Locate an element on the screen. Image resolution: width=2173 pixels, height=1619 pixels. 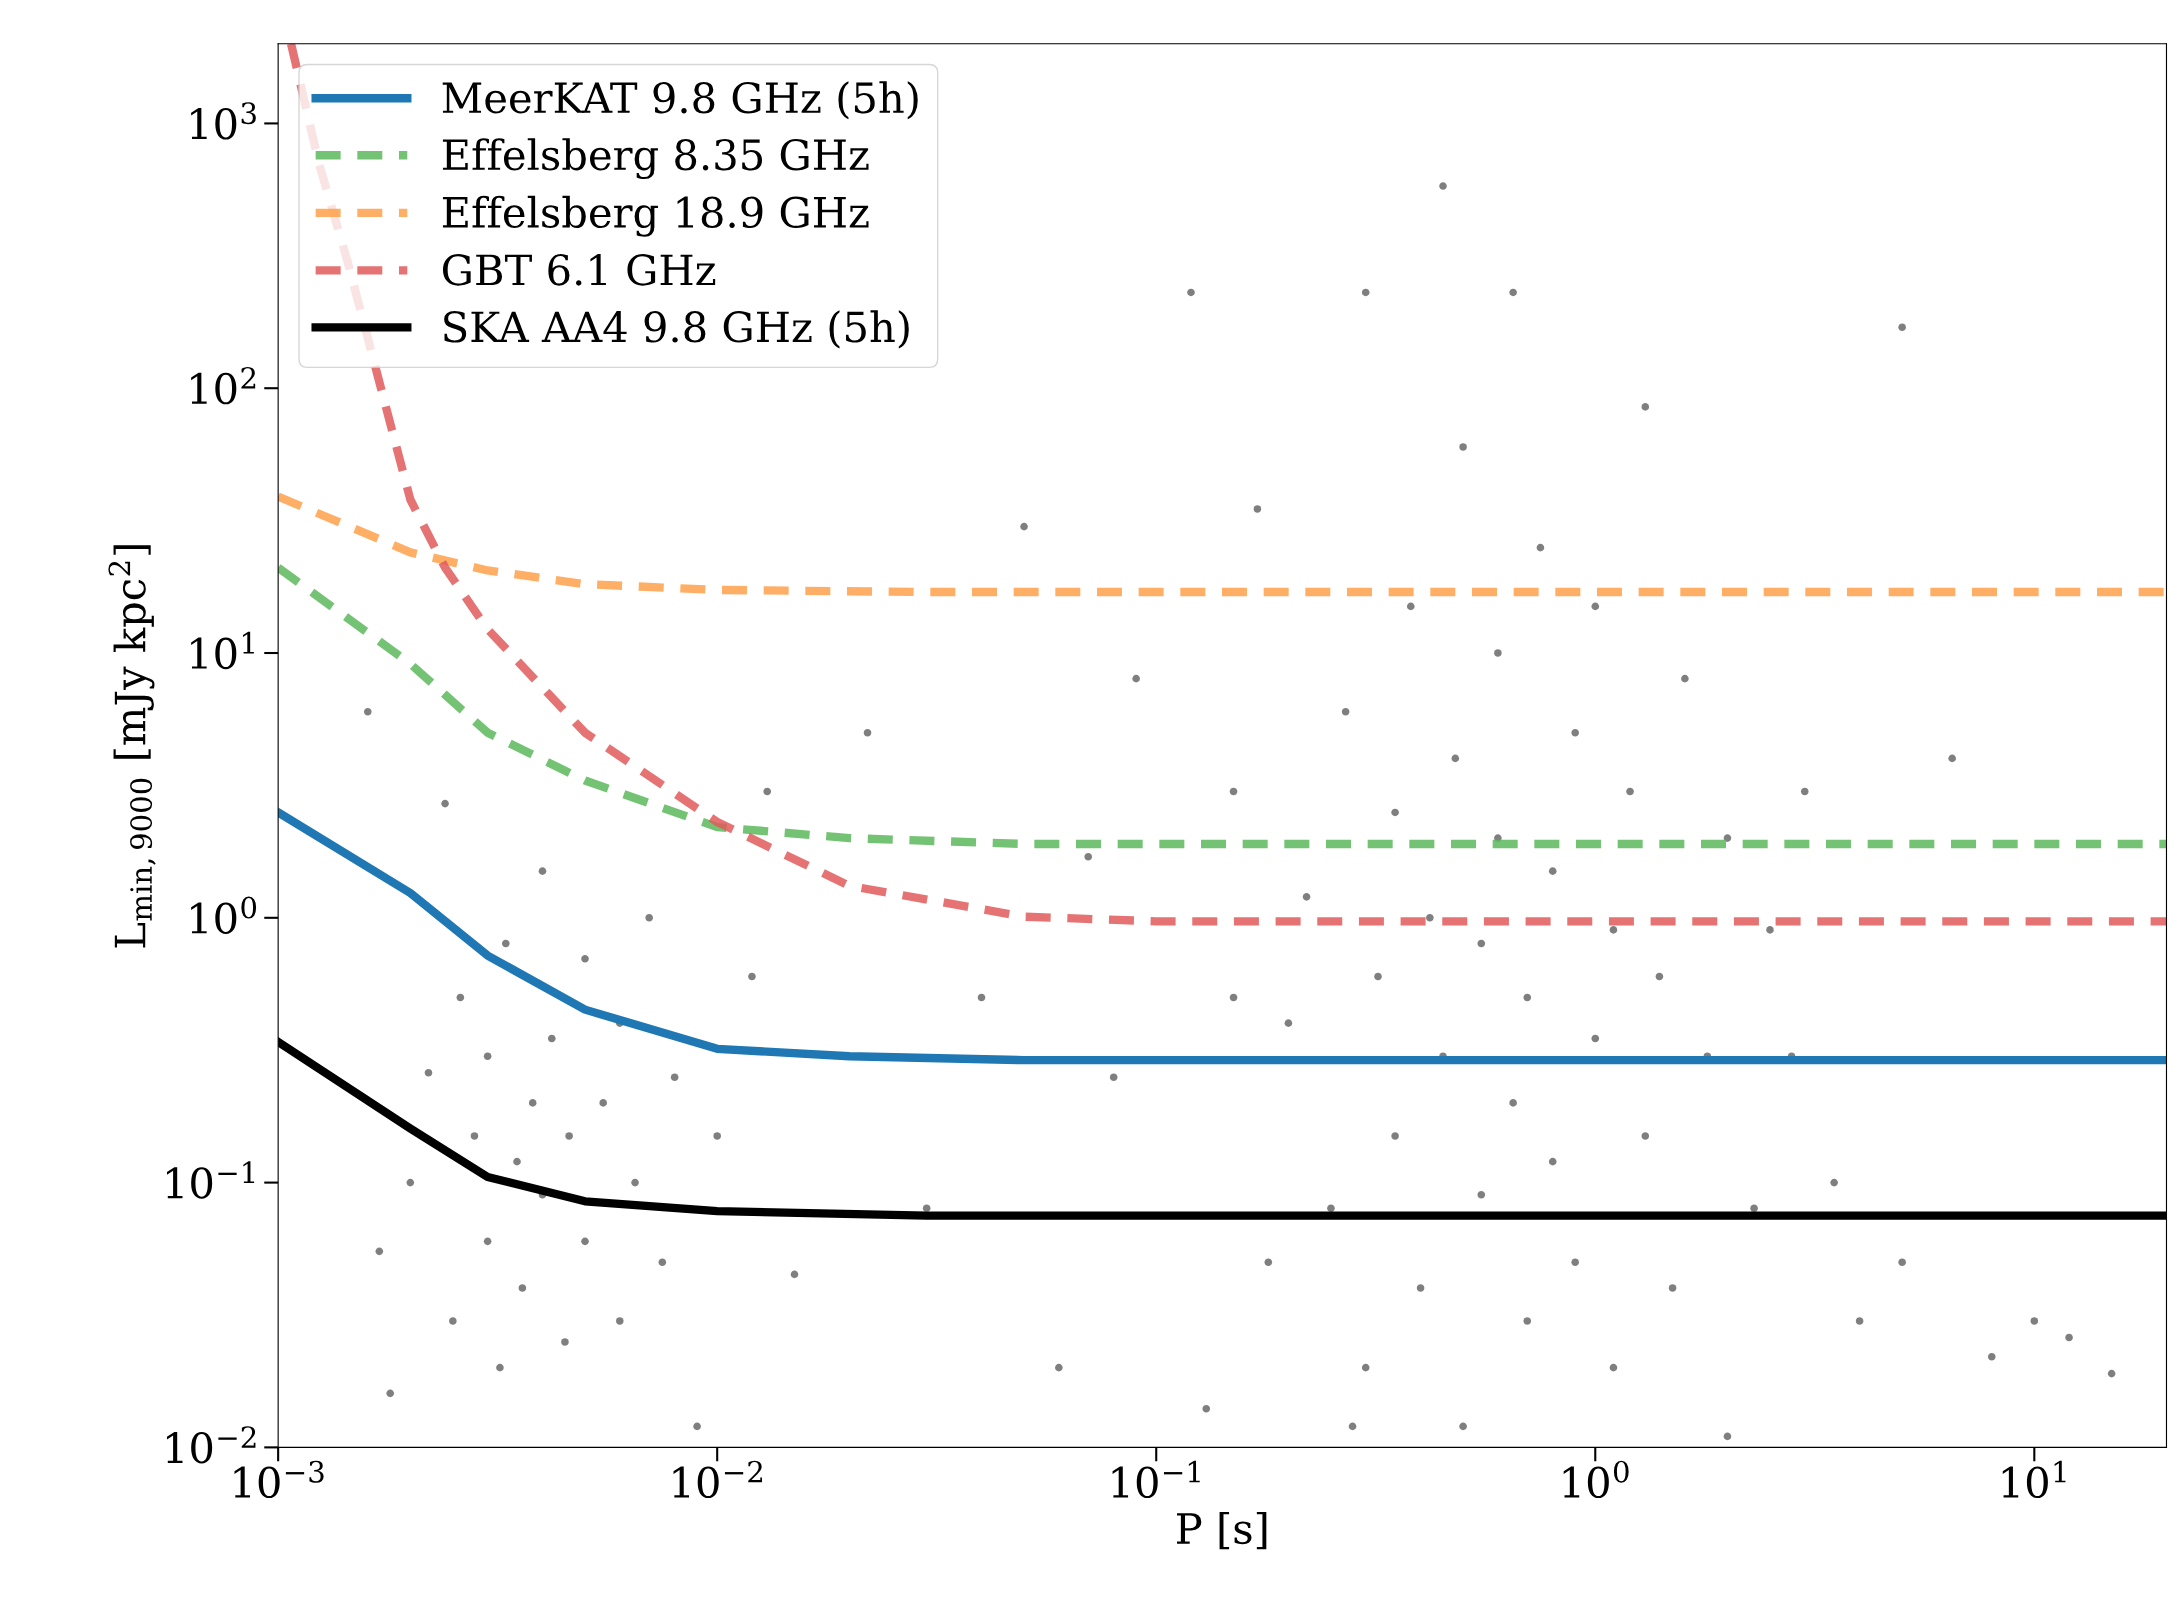
x-tick-label: 10$^{−2}$ is located at coordinates (717, 1479).